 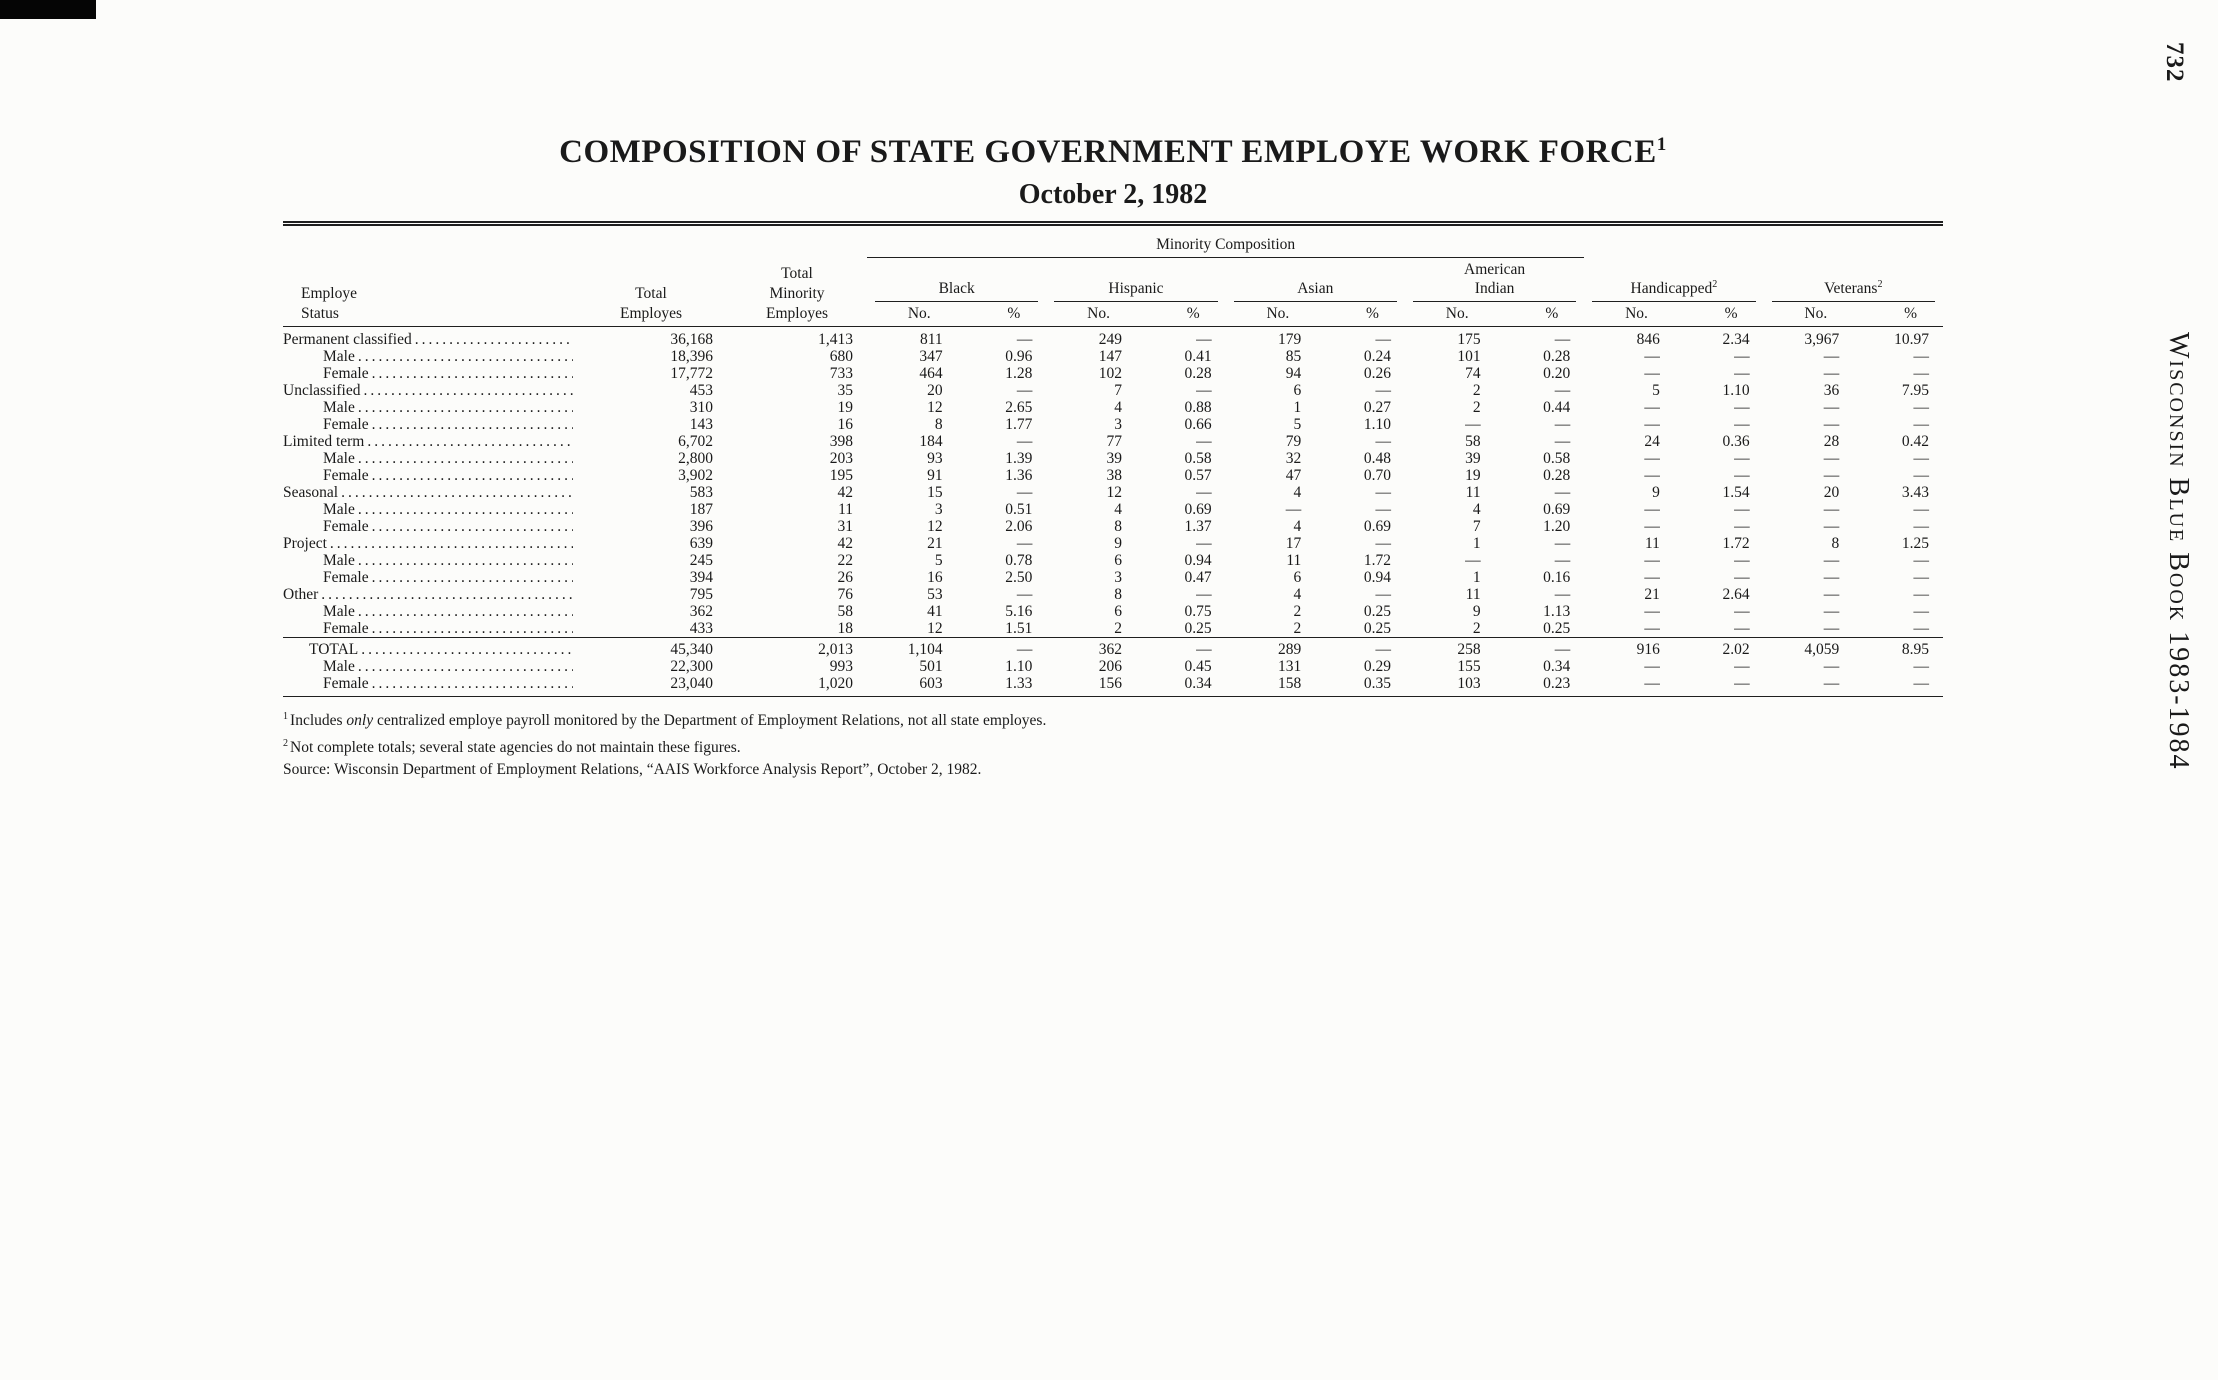 What do you see at coordinates (1360, 686) in the screenshot?
I see `cell-value: 0.35` at bounding box center [1360, 686].